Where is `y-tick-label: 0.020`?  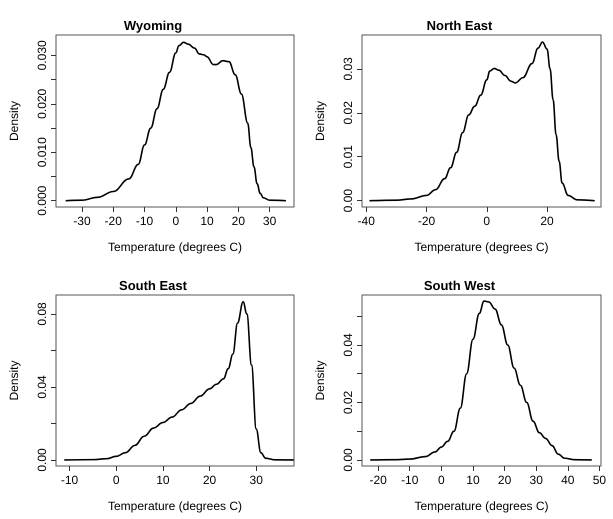
y-tick-label: 0.020 is located at coordinates (42, 103).